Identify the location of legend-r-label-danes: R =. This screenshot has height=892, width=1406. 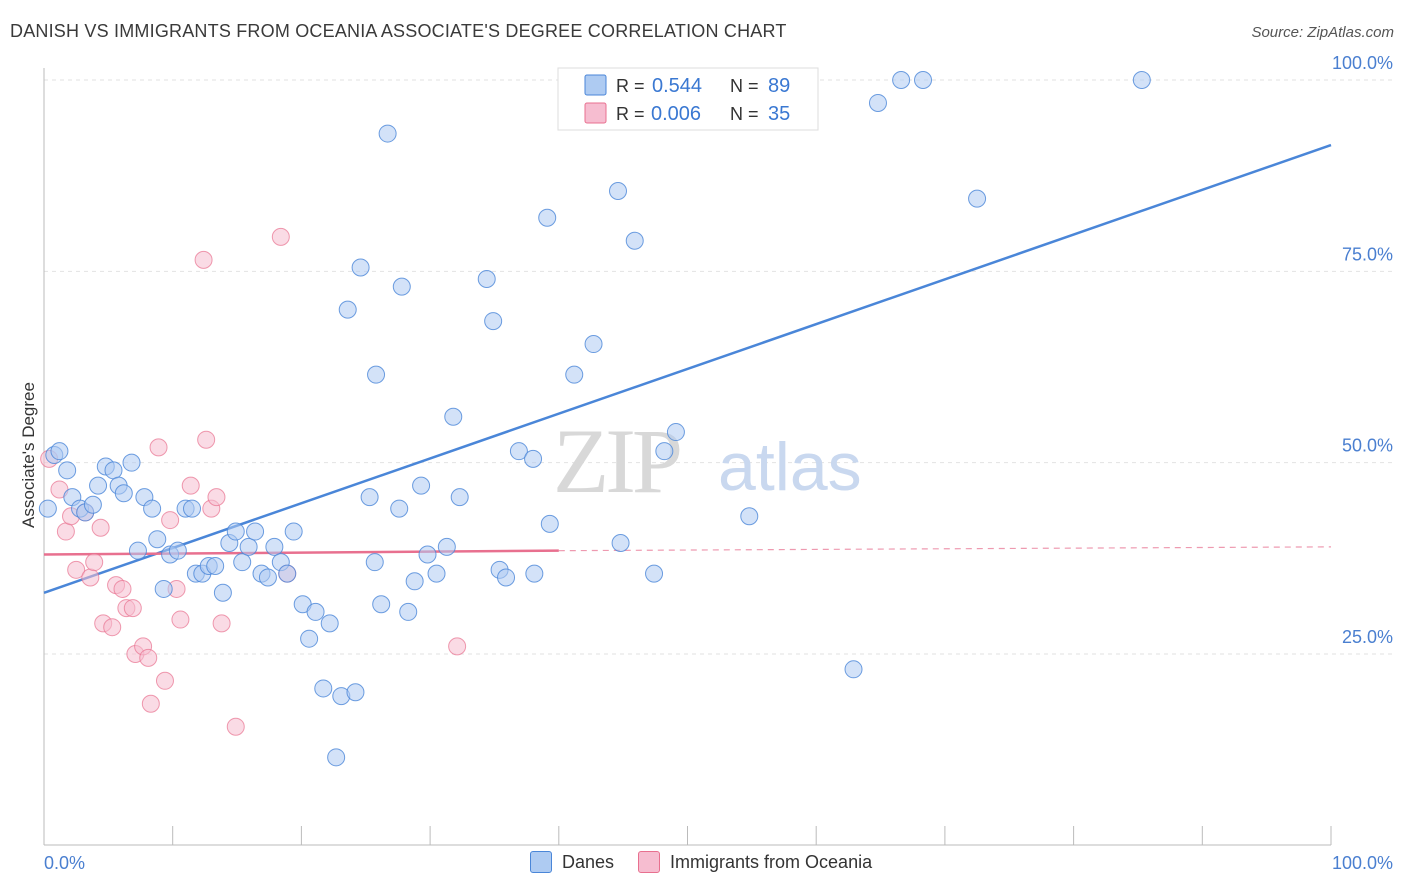
(630, 86).